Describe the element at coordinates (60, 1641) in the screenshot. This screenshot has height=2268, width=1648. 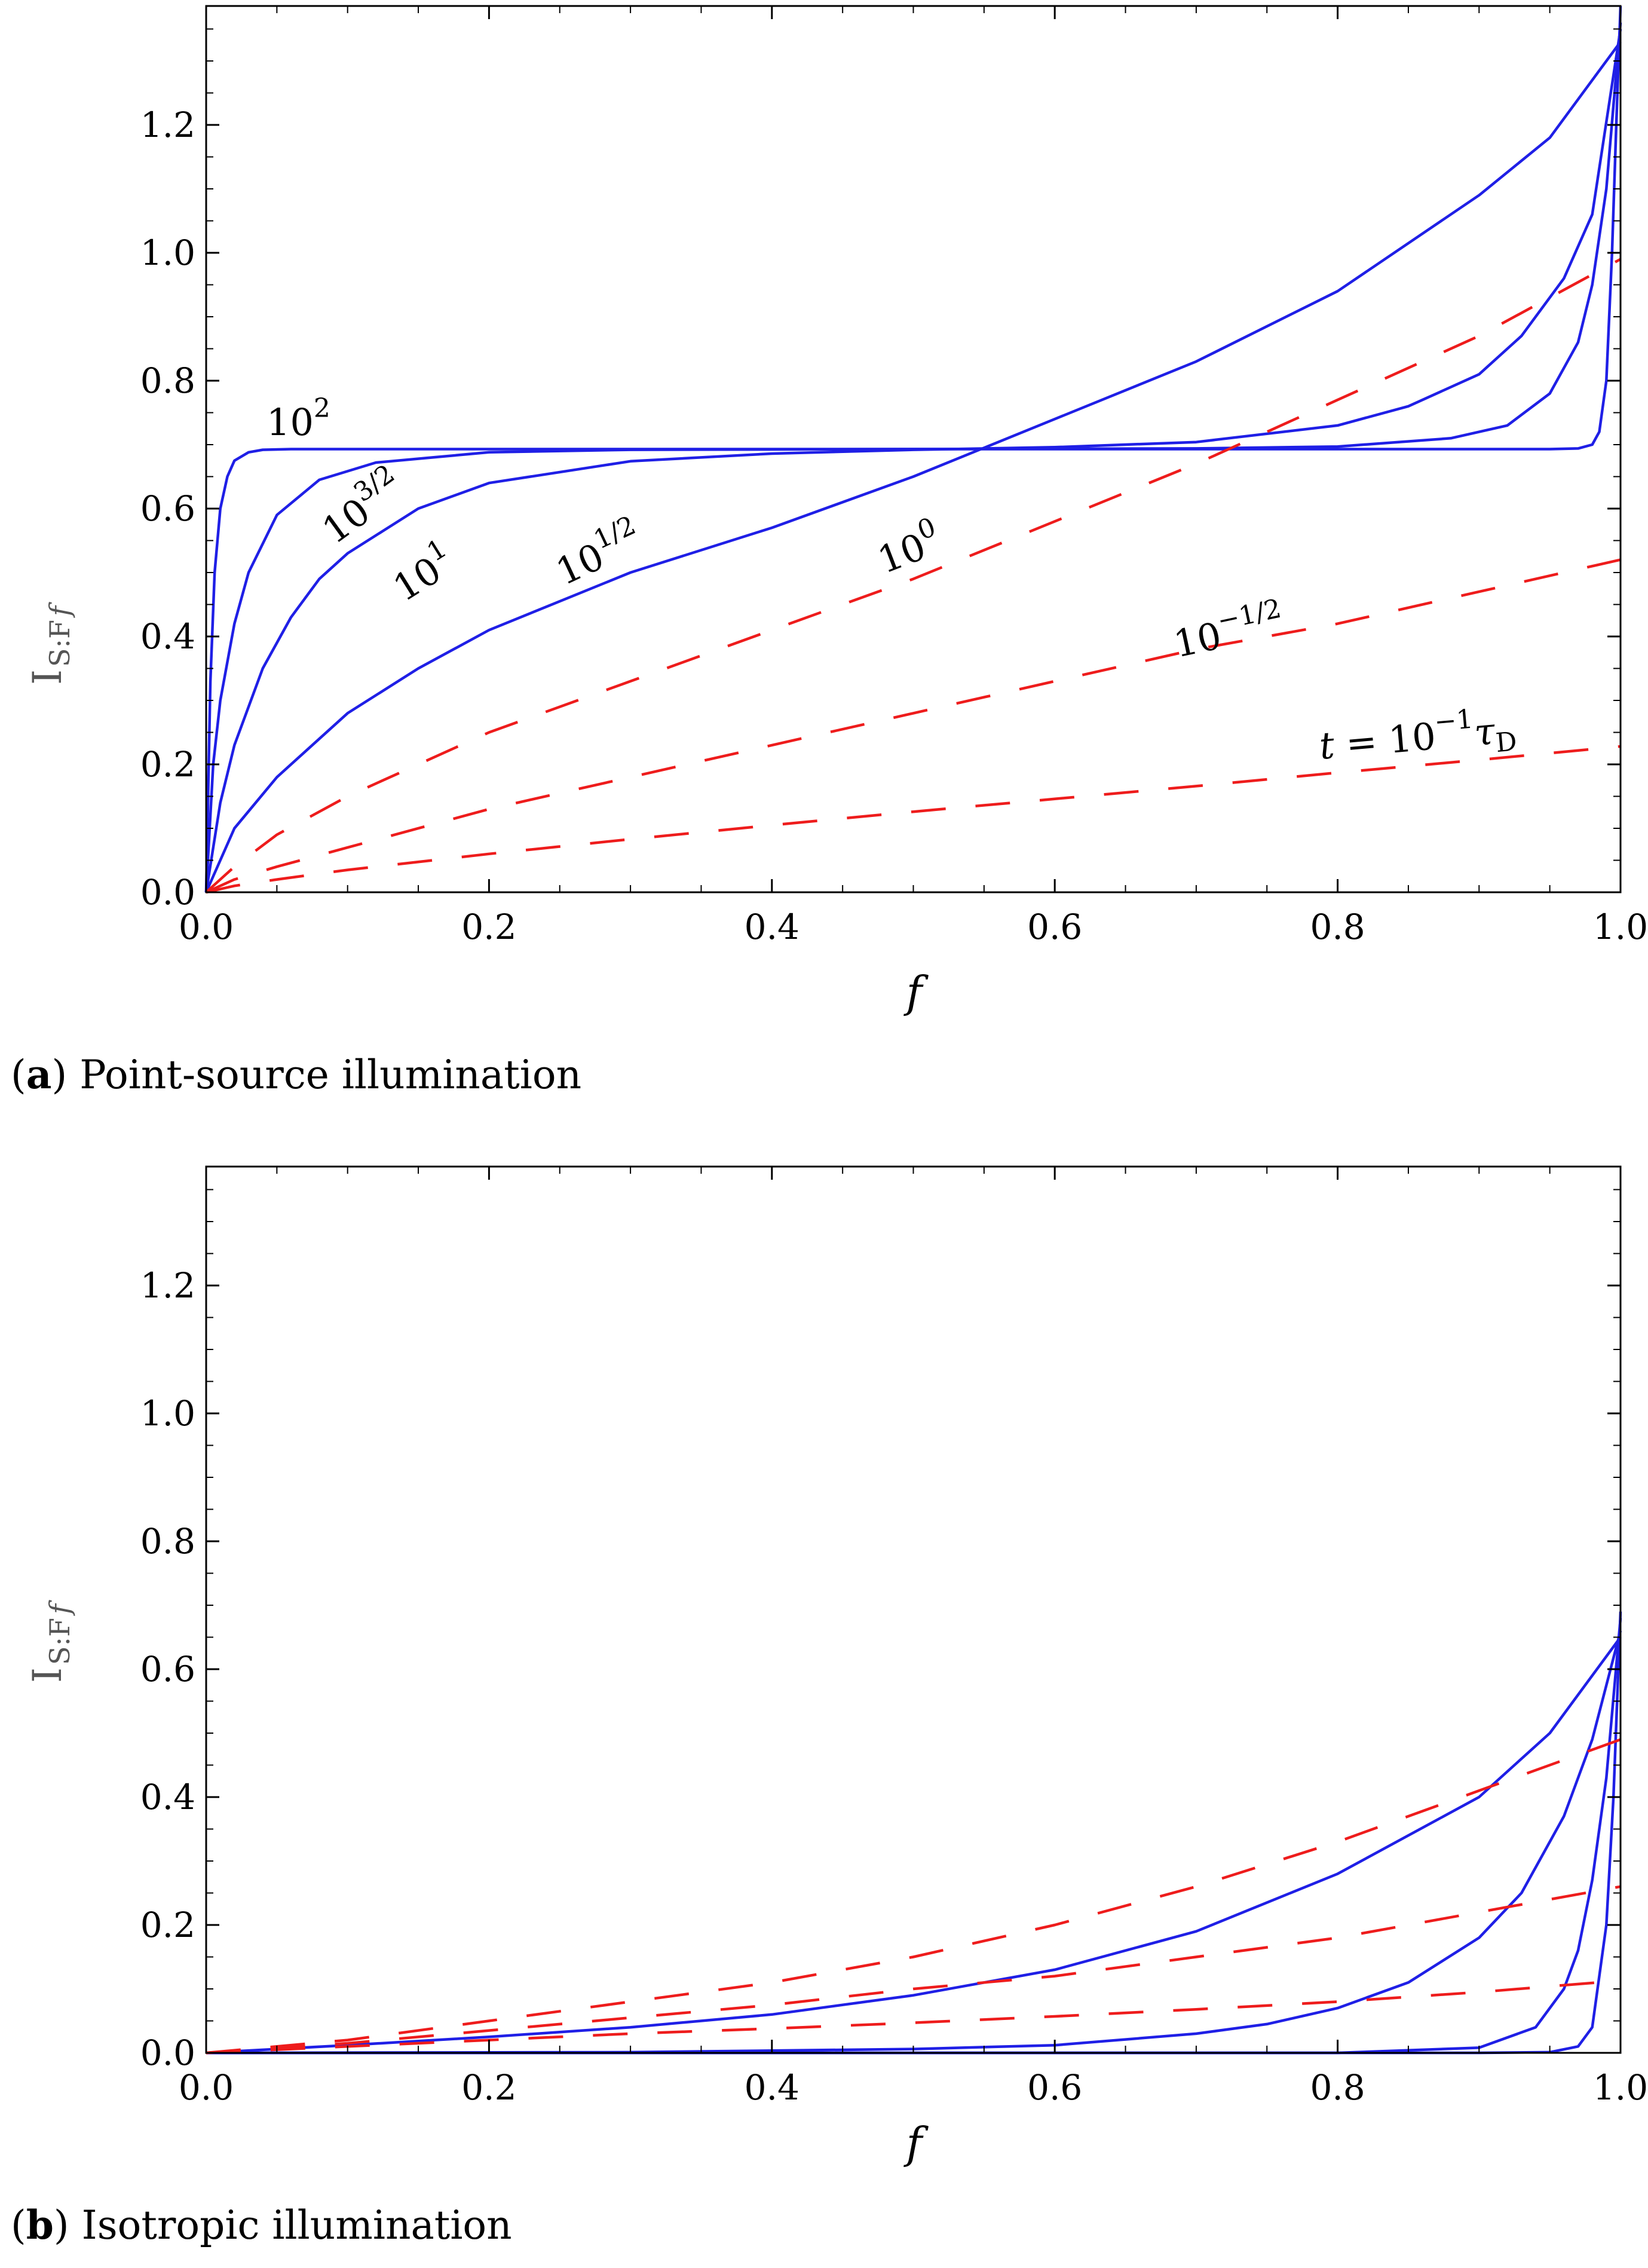
I see `plot-b-ylabel-sub: S:F` at that location.